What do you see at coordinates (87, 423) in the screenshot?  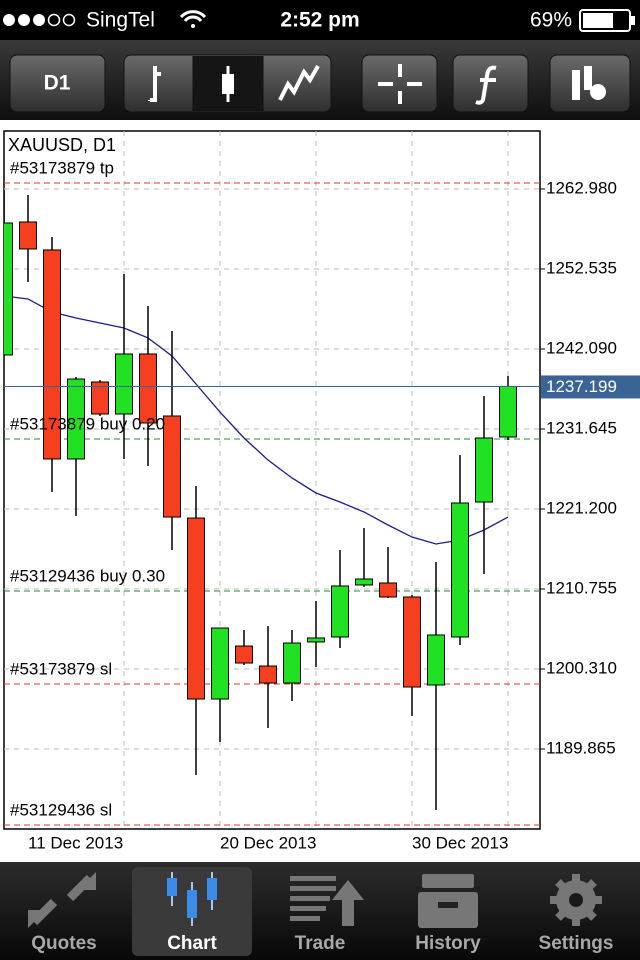 I see `order-label: #53173879 buy 0.20` at bounding box center [87, 423].